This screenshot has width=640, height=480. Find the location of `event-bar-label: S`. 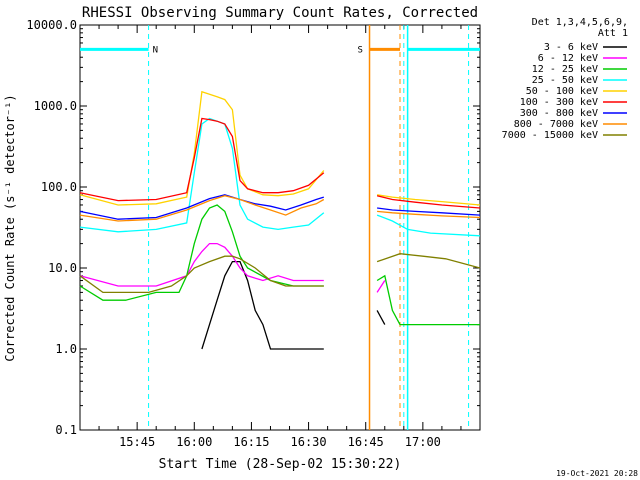

event-bar-label: S is located at coordinates (360, 50).